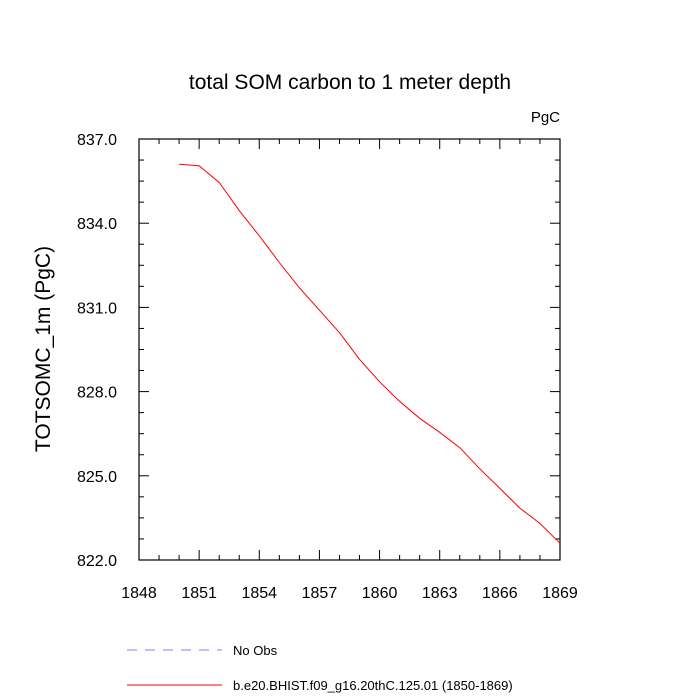 The image size is (700, 700). What do you see at coordinates (440, 593) in the screenshot?
I see `x-tick-label: 1863` at bounding box center [440, 593].